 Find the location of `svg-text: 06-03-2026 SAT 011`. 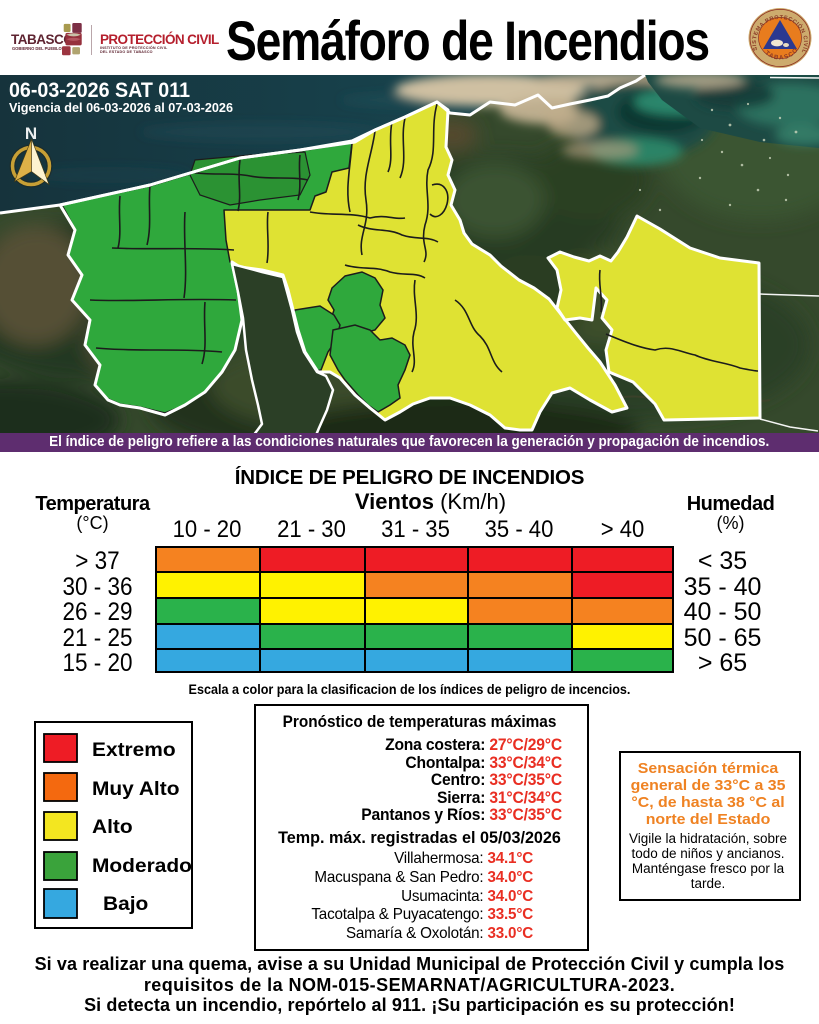

svg-text: 06-03-2026 SAT 011 is located at coordinates (99, 90).